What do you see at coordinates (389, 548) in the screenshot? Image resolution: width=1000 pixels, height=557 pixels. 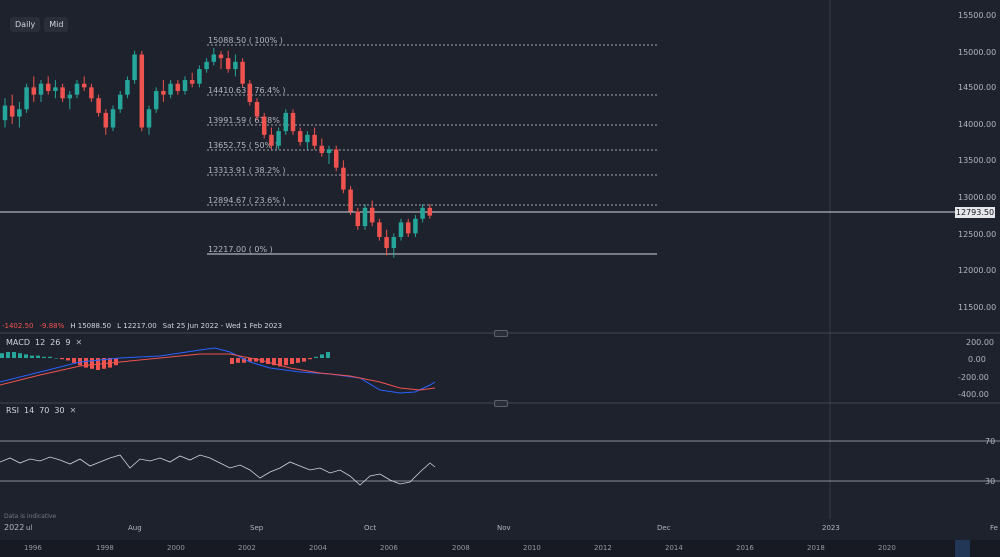 I see `nav-year: 2006` at bounding box center [389, 548].